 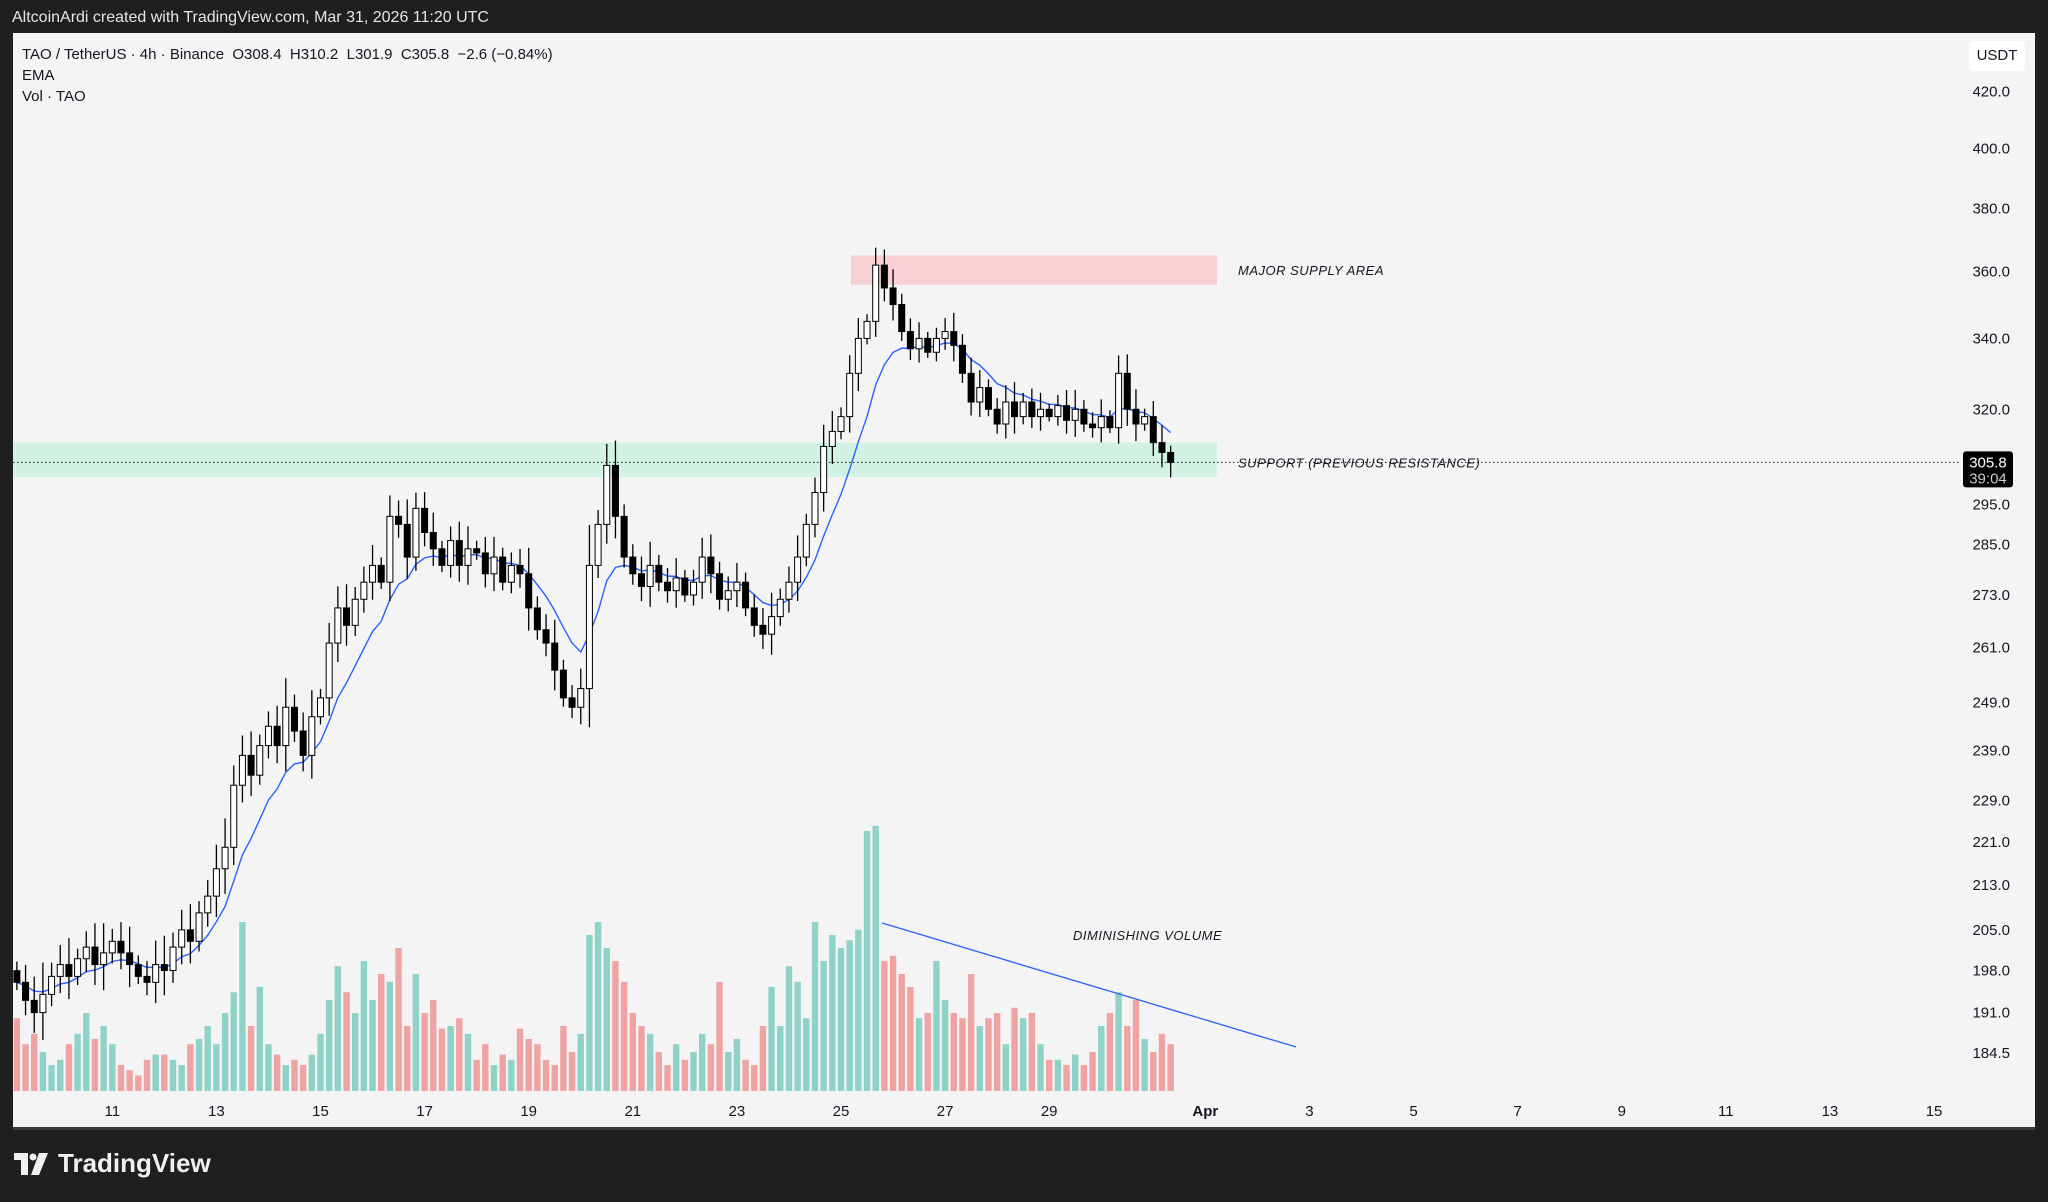 I want to click on supply-zone, so click(x=1034, y=270).